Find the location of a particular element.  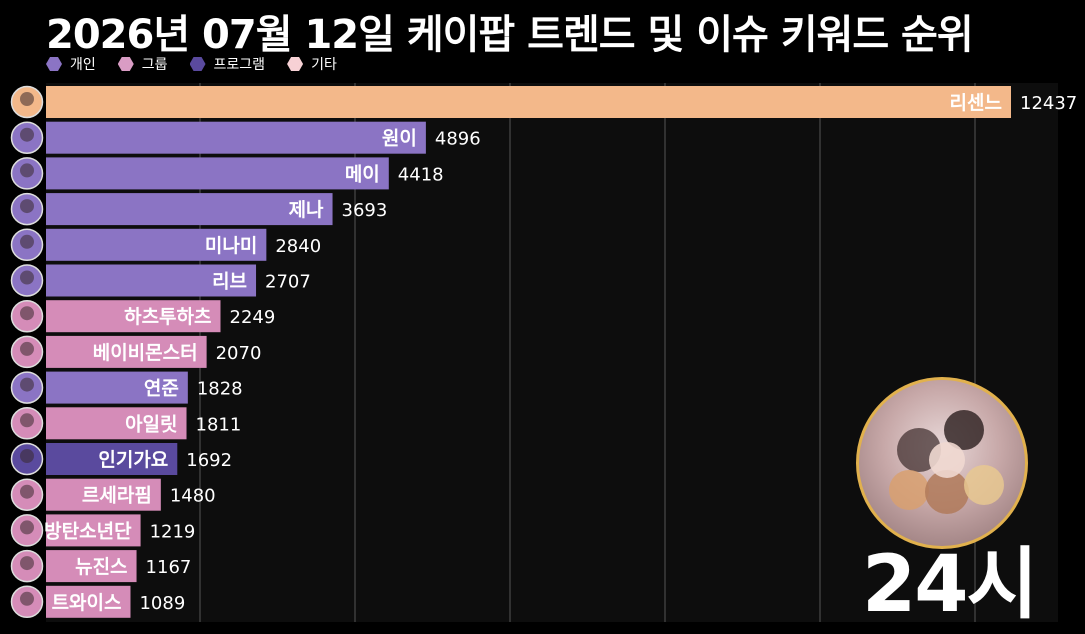

hour-label: 24시 is located at coordinates (950, 585).